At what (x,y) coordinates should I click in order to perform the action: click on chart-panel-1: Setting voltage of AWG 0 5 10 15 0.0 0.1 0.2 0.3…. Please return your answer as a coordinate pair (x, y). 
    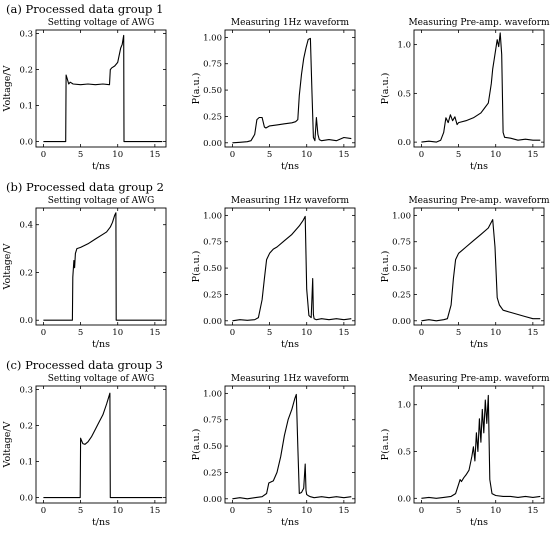
    Looking at the image, I should click on (84, 95).